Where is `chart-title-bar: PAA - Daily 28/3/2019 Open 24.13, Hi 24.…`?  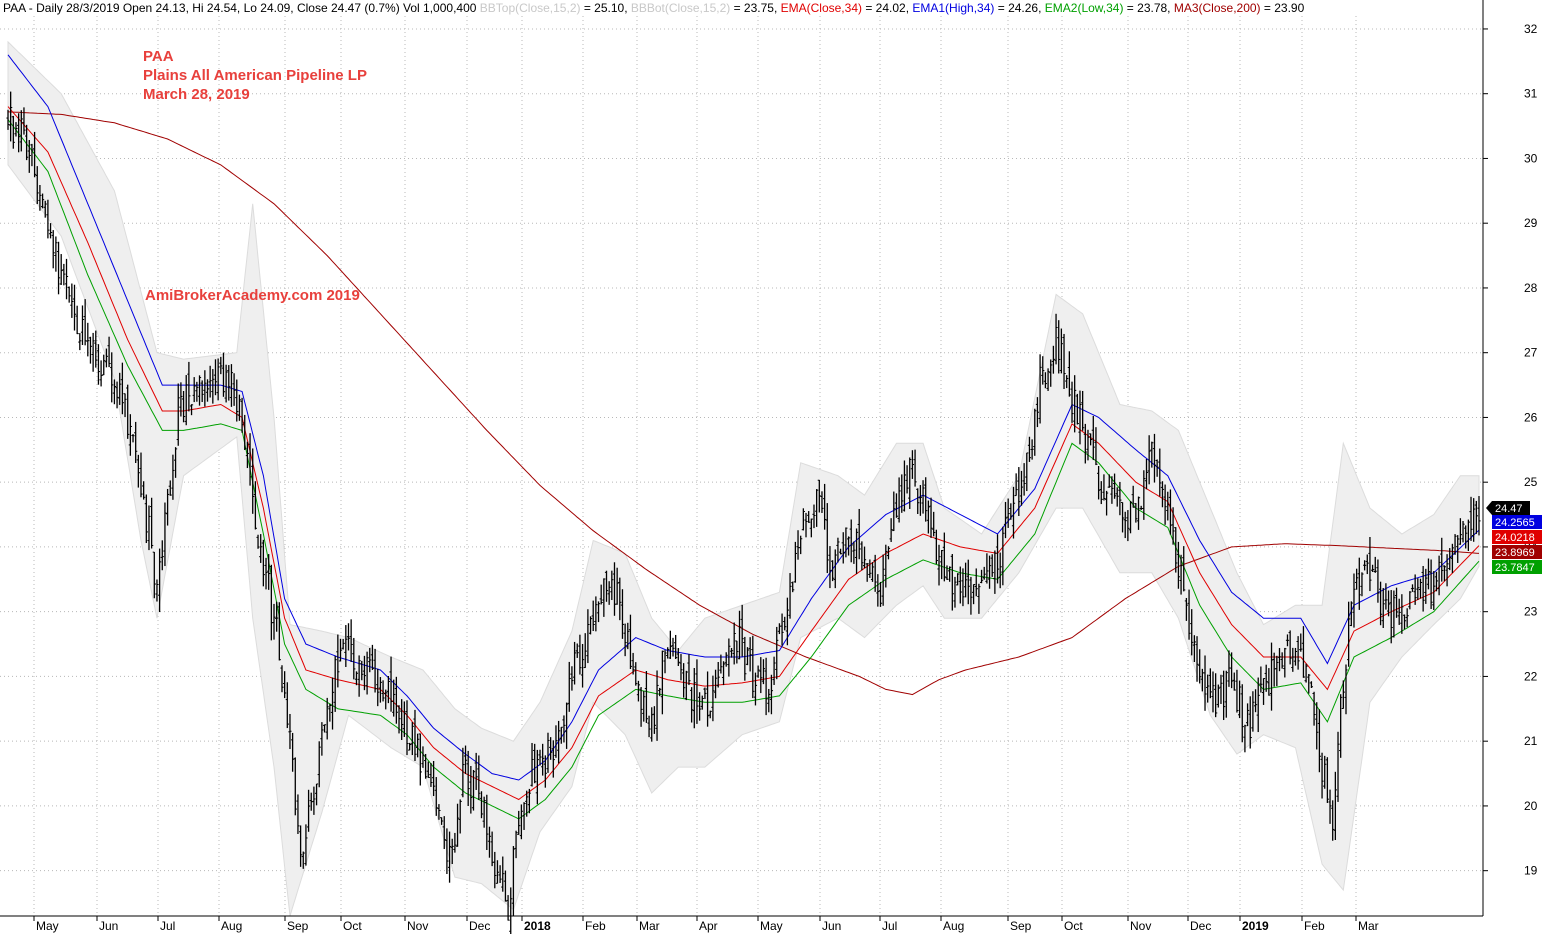 chart-title-bar: PAA - Daily 28/3/2019 Open 24.13, Hi 24.… is located at coordinates (653, 8).